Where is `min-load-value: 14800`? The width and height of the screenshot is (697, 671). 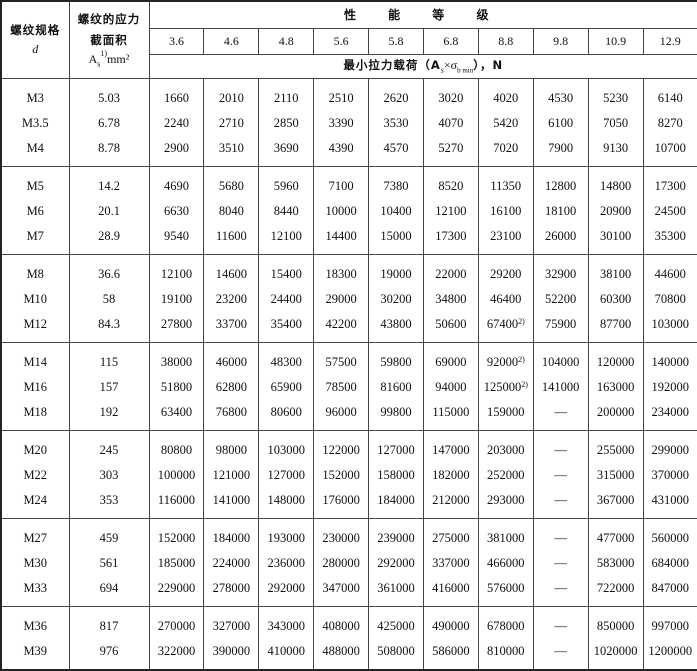
min-load-value: 14800 is located at coordinates (615, 185).